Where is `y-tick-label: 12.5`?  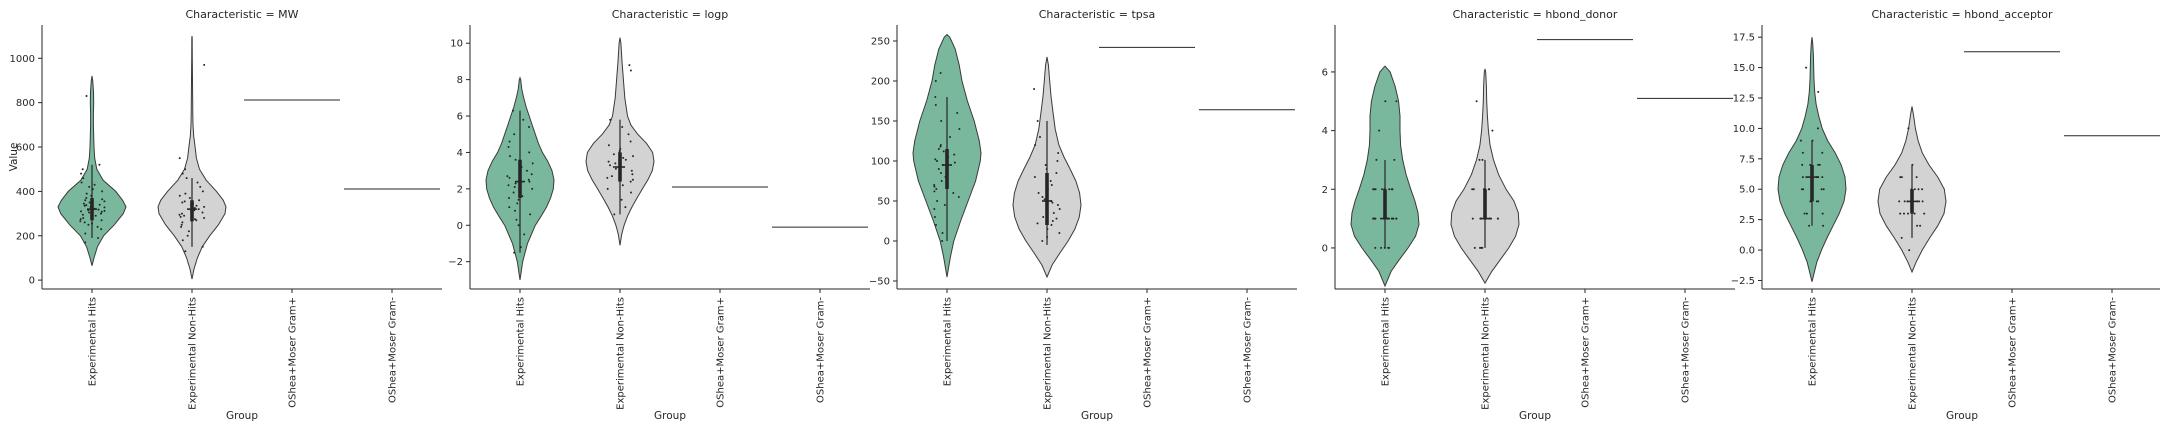
y-tick-label: 12.5 is located at coordinates (1744, 98).